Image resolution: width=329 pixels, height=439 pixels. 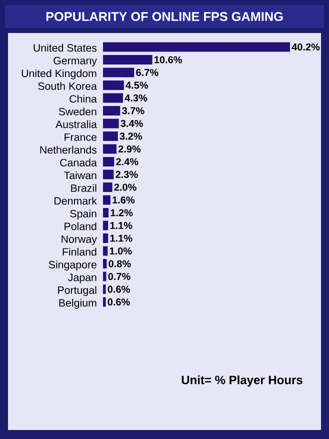 What do you see at coordinates (131, 136) in the screenshot?
I see `data-label: 3.2%` at bounding box center [131, 136].